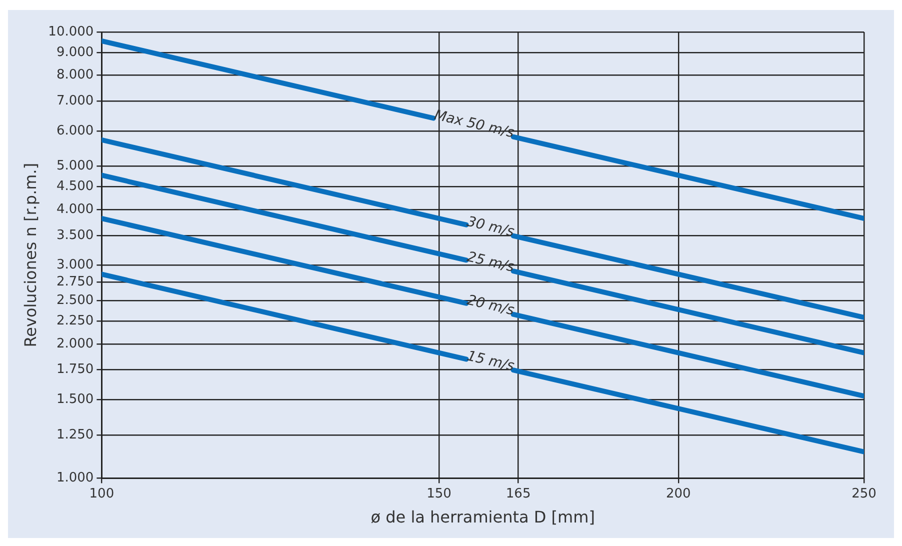 This screenshot has width=902, height=546. Describe the element at coordinates (101, 494) in the screenshot. I see `x-tick-label: 100` at that location.